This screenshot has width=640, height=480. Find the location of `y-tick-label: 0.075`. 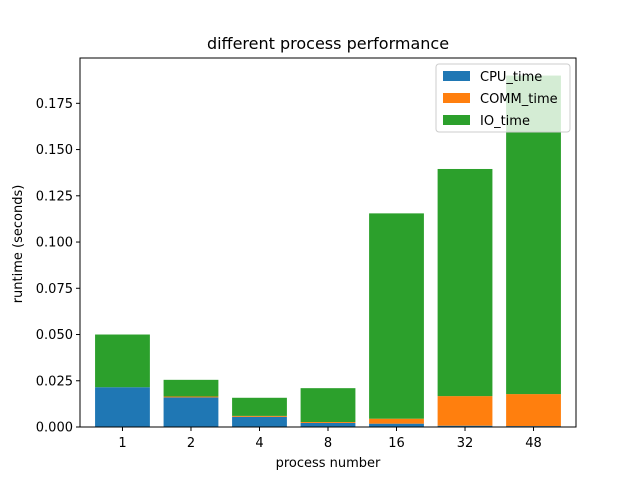

y-tick-label: 0.075 is located at coordinates (54, 289).